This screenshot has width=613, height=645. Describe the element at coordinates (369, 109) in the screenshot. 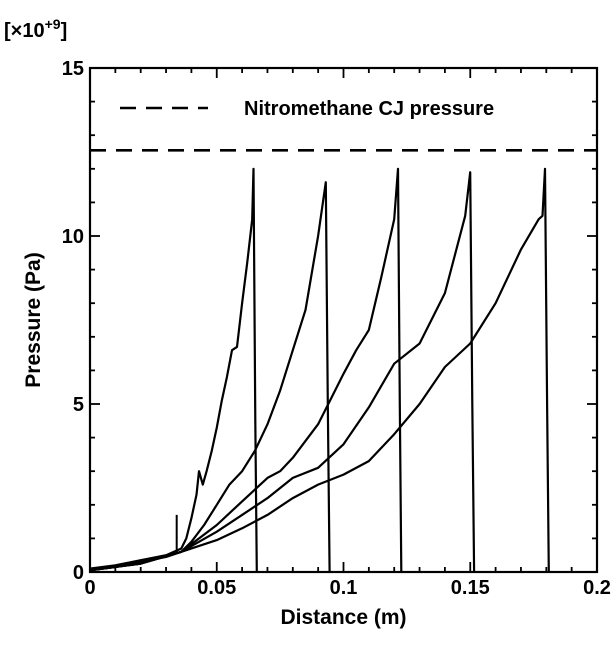

I see `legend-label-cj-pressure: Nitromethane CJ pressure` at that location.